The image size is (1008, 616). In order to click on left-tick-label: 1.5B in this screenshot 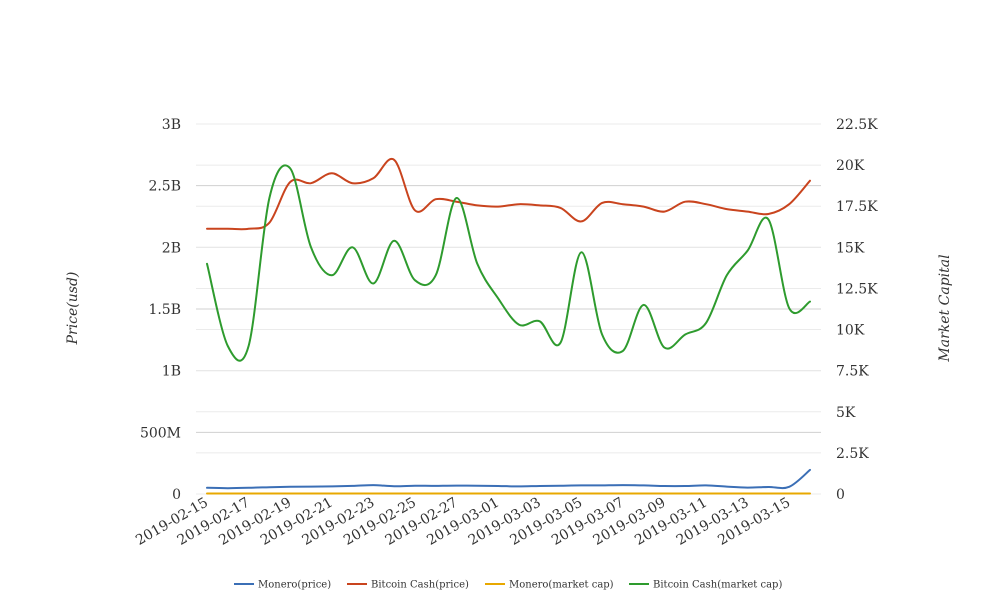, I will do `click(164, 310)`.